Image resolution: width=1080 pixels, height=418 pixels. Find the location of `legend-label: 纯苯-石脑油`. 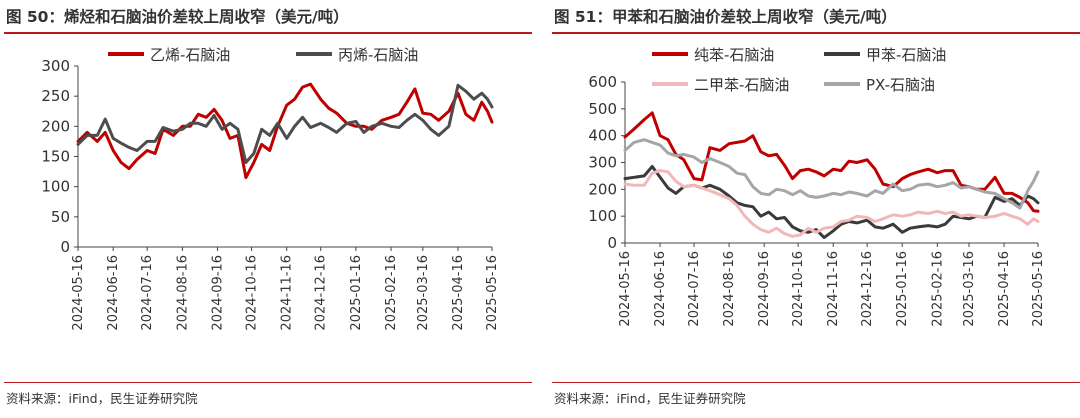

legend-label: 纯苯-石脑油 is located at coordinates (734, 55).